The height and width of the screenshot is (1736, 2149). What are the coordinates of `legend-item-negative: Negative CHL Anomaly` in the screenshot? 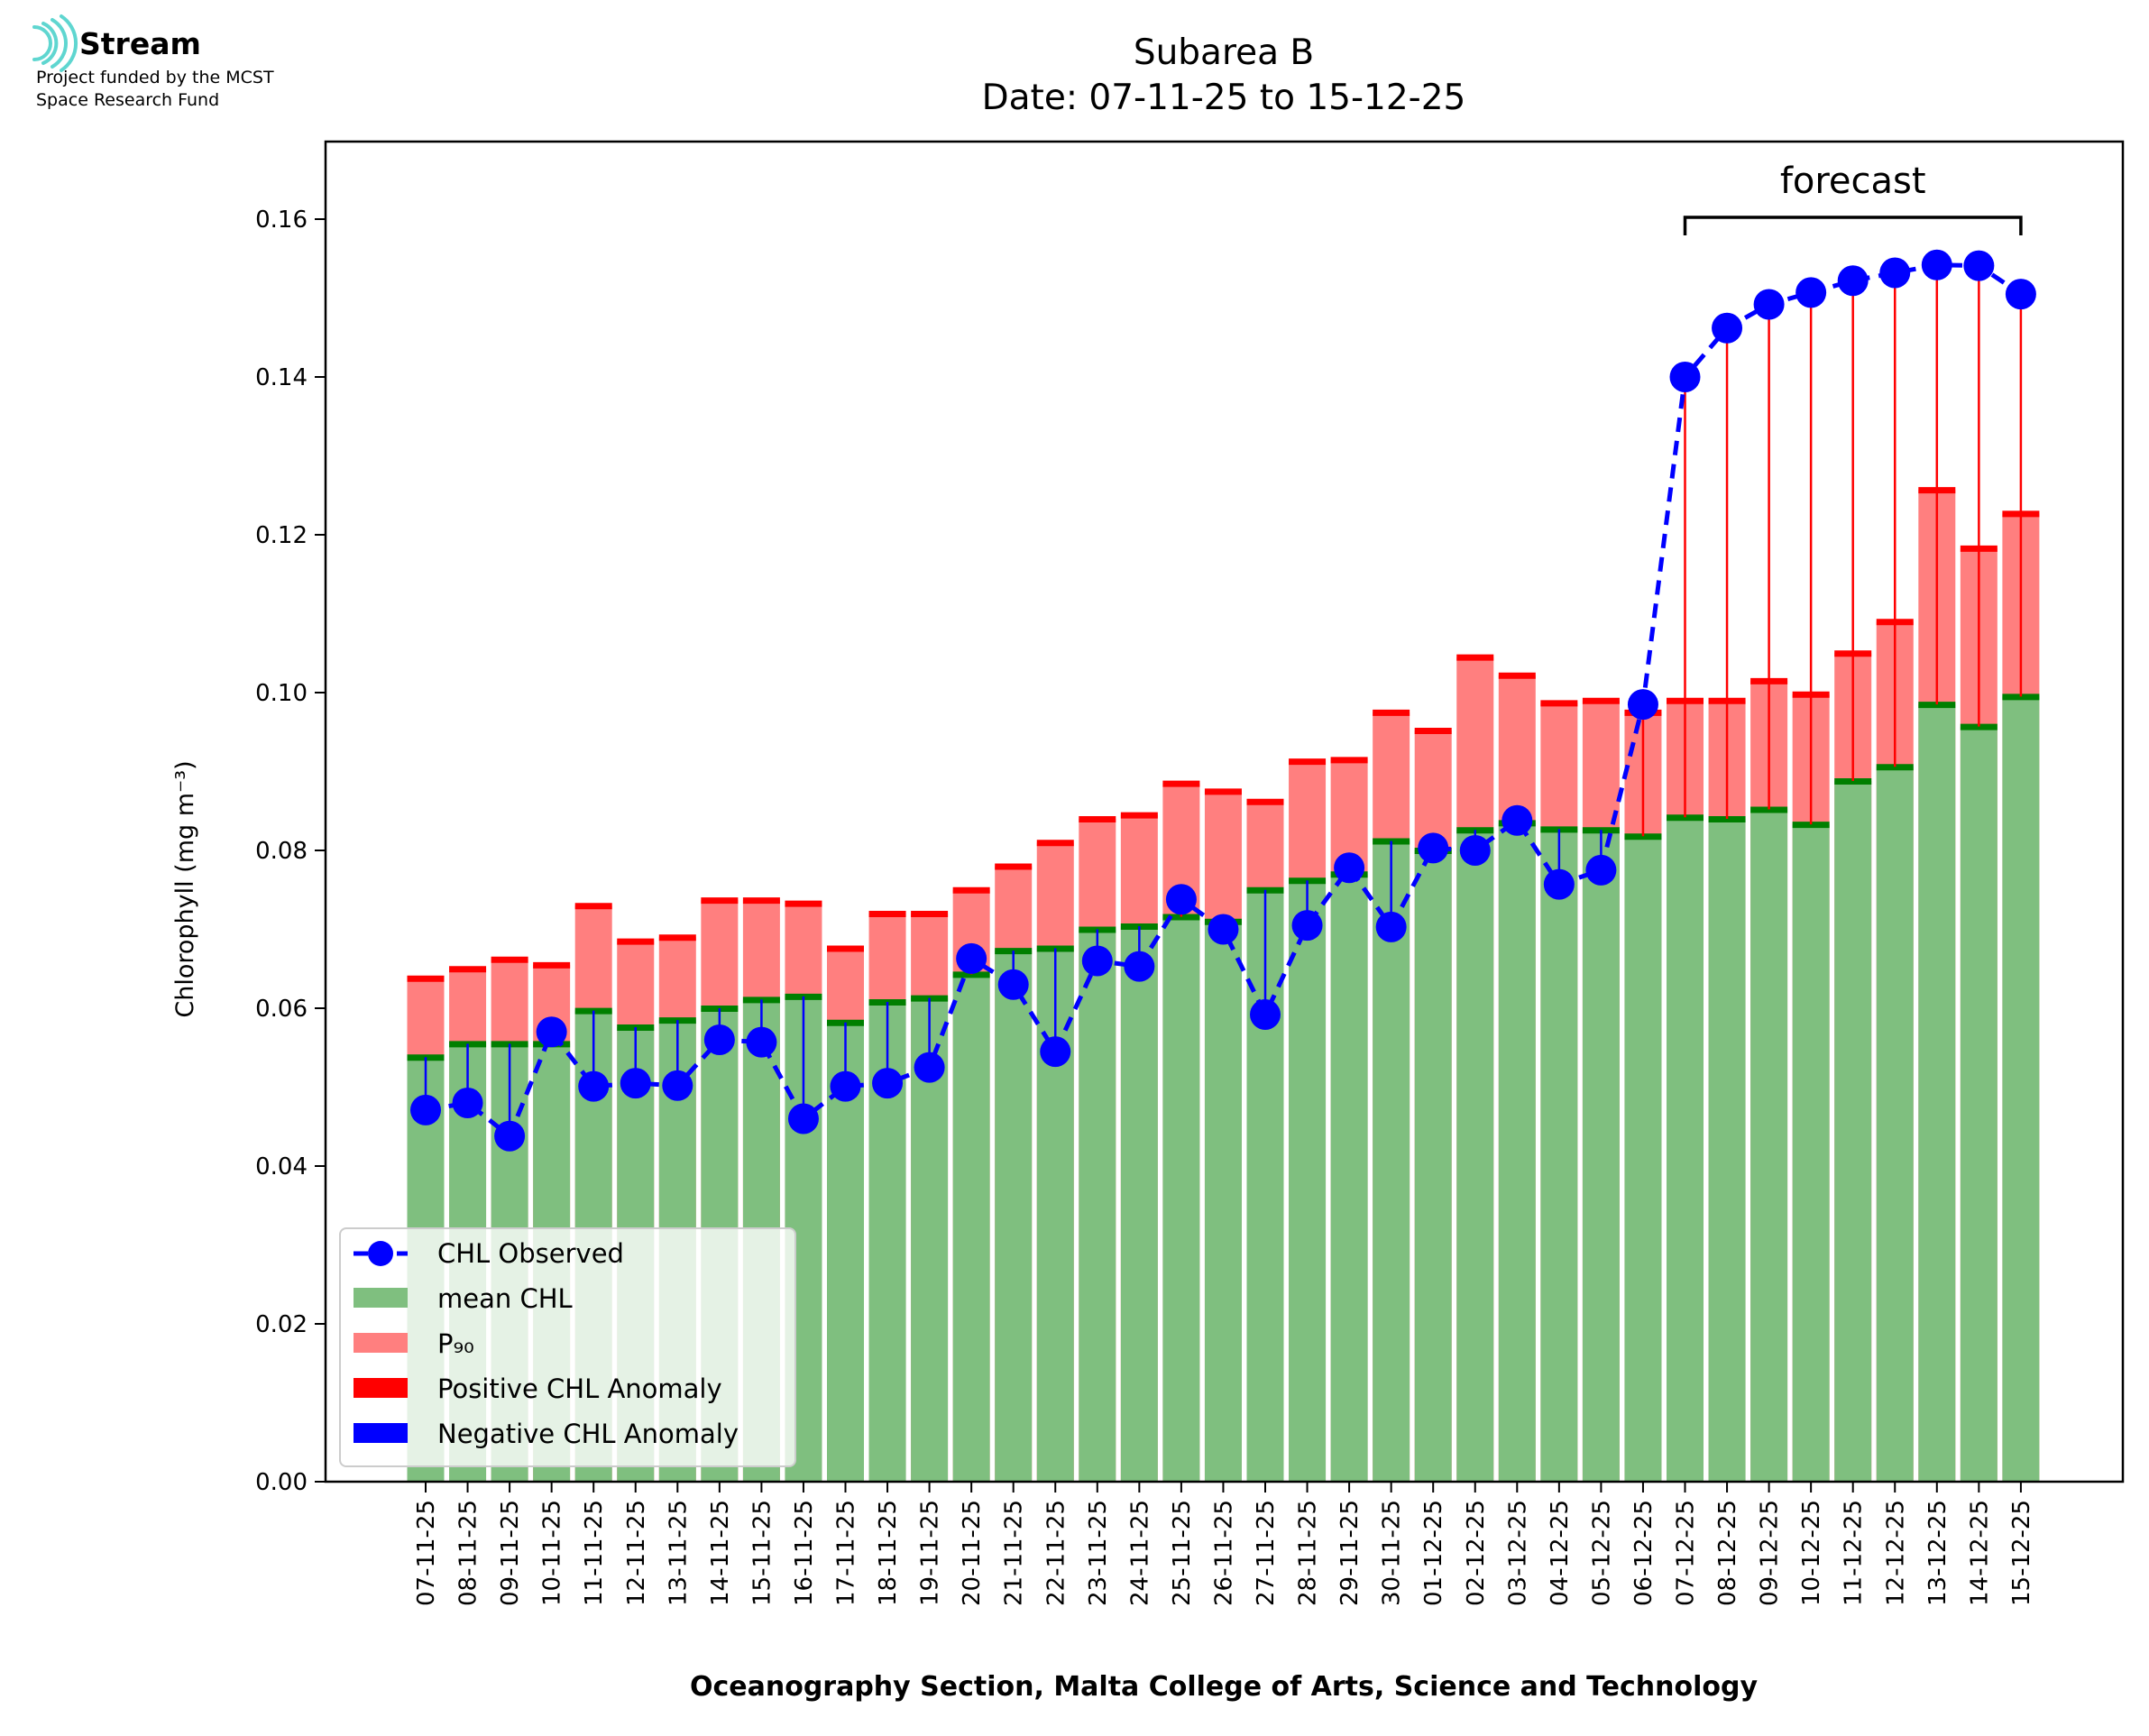 It's located at (546, 1434).